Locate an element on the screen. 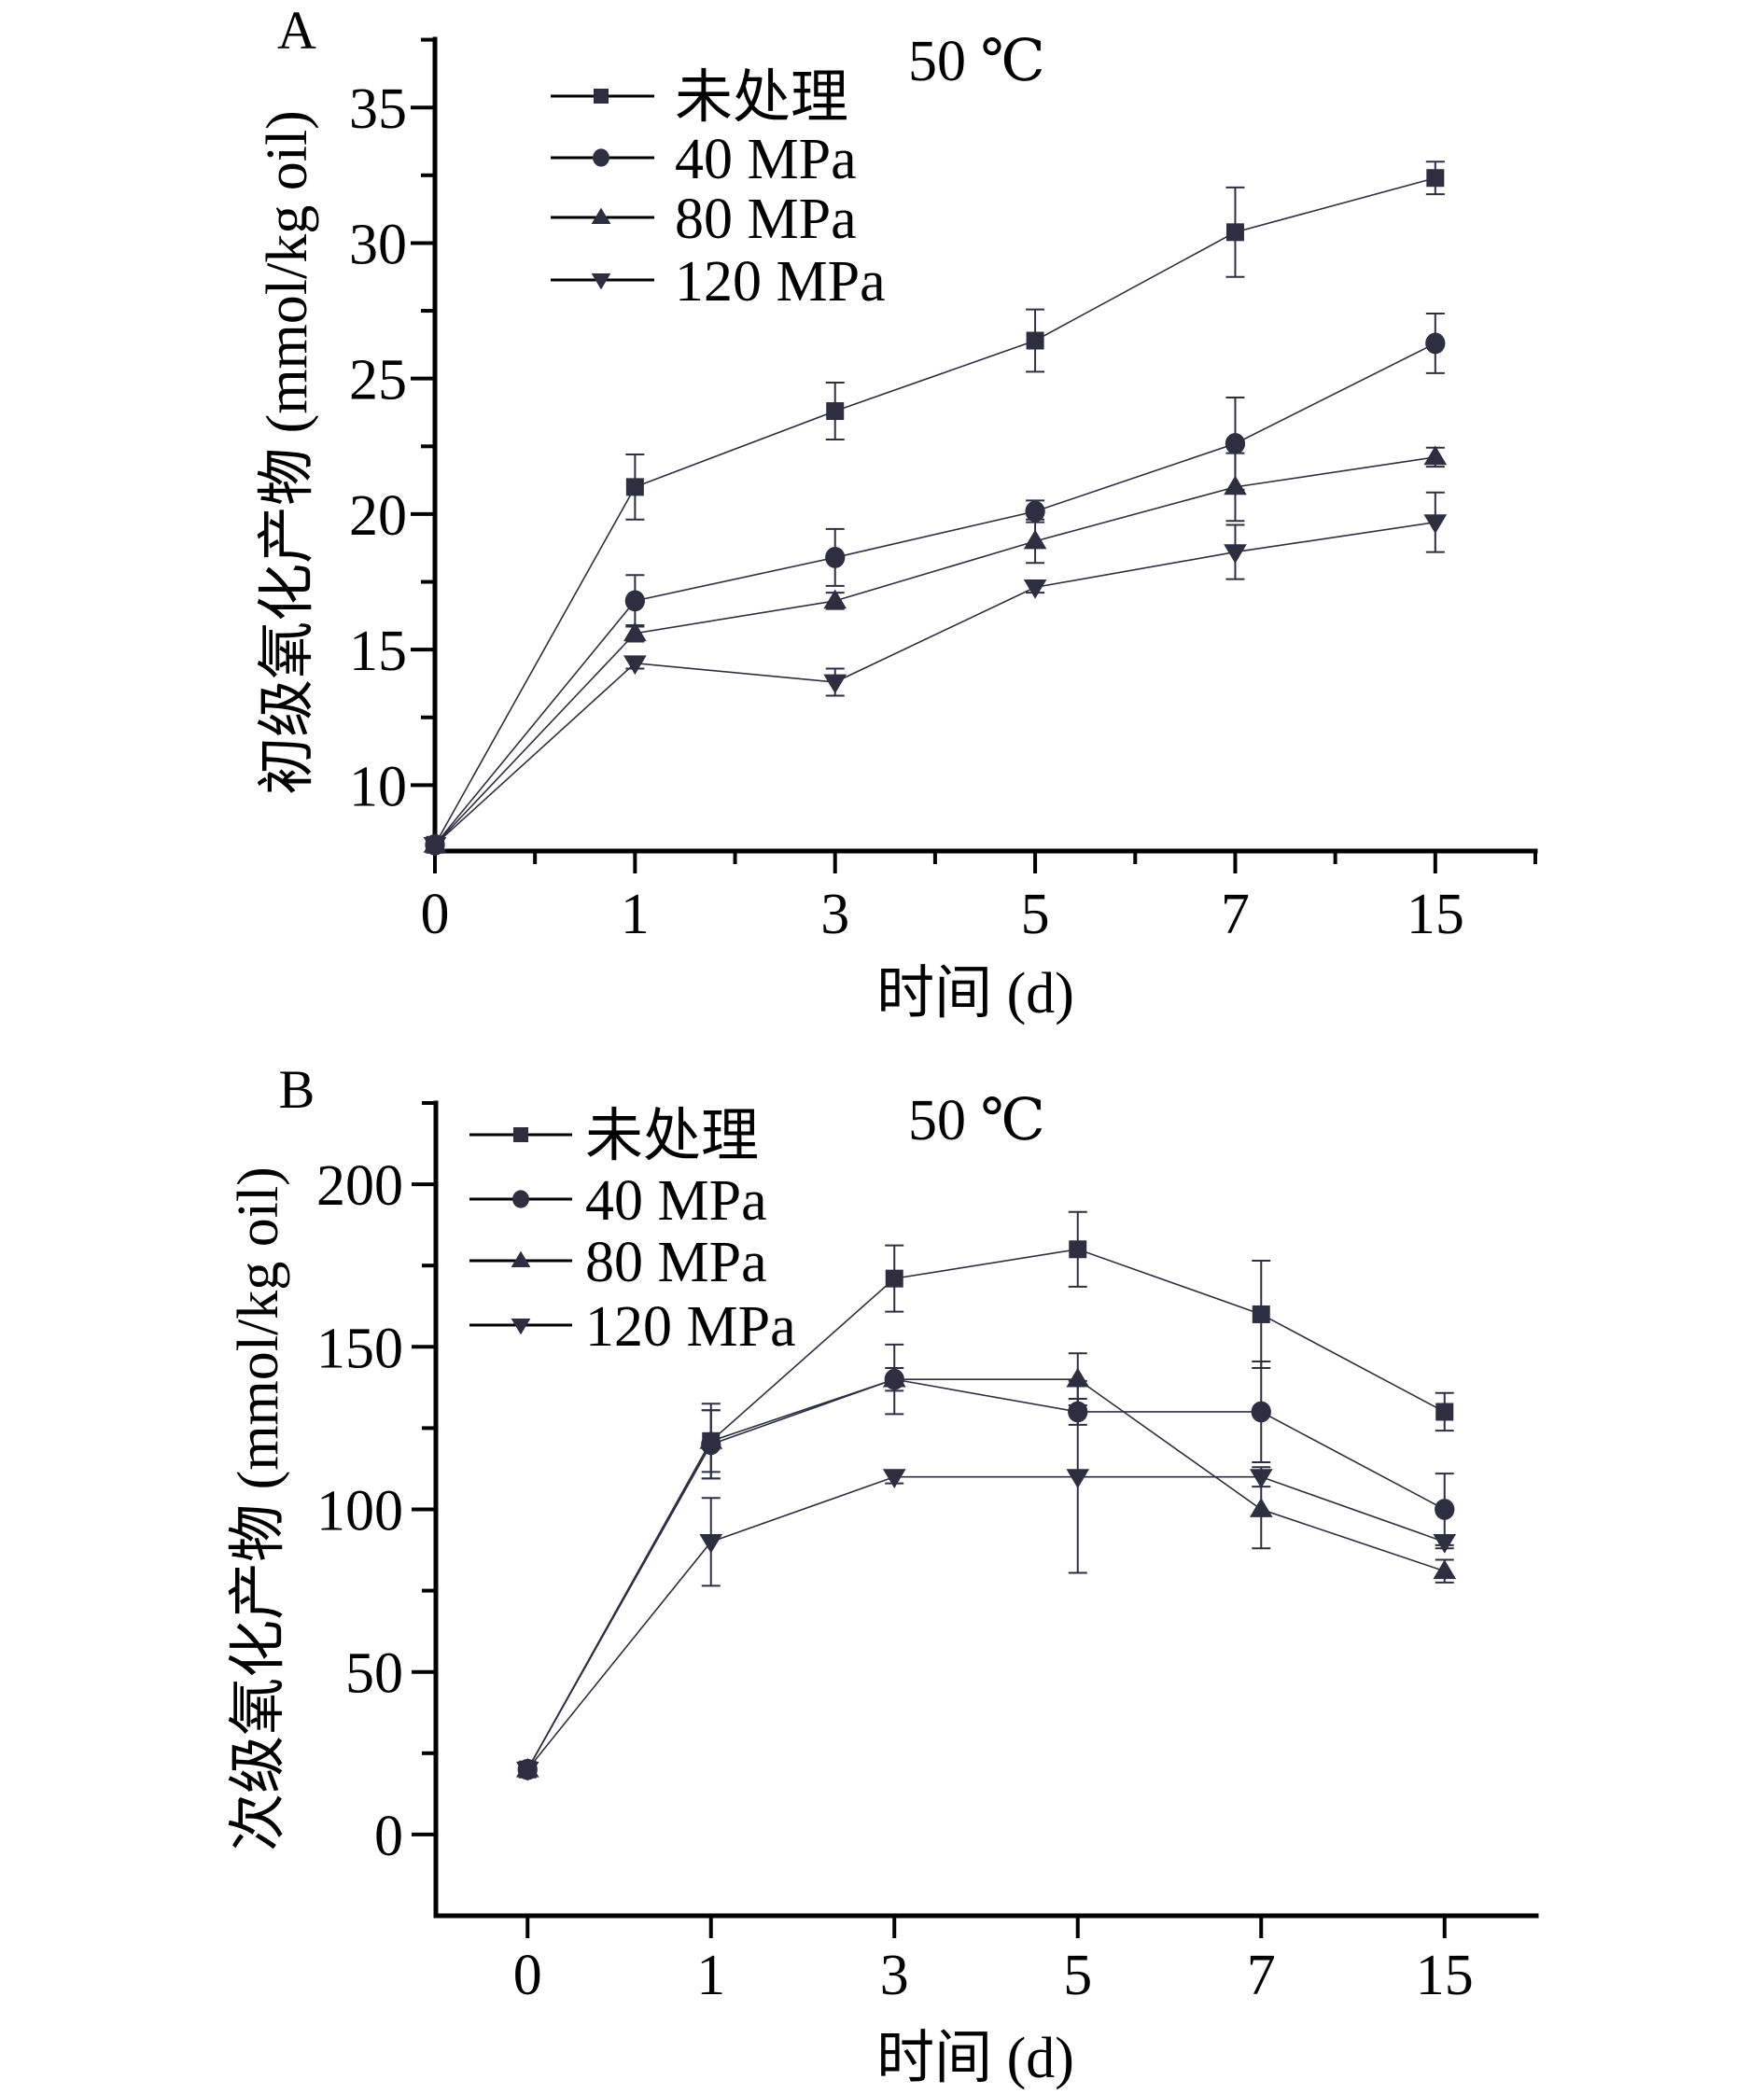 This screenshot has height=2094, width=1764. y-tick-label: 0 is located at coordinates (388, 1836).